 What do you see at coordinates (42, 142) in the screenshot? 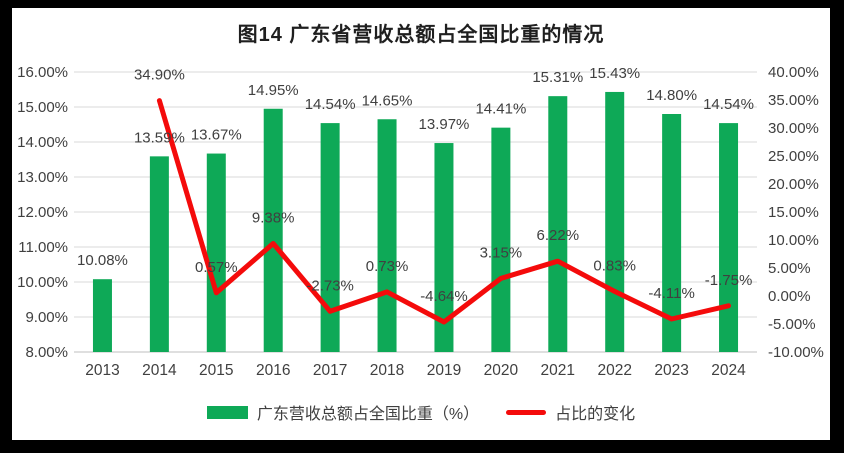
I see `left-axis-tick-label: 14.00%` at bounding box center [42, 142].